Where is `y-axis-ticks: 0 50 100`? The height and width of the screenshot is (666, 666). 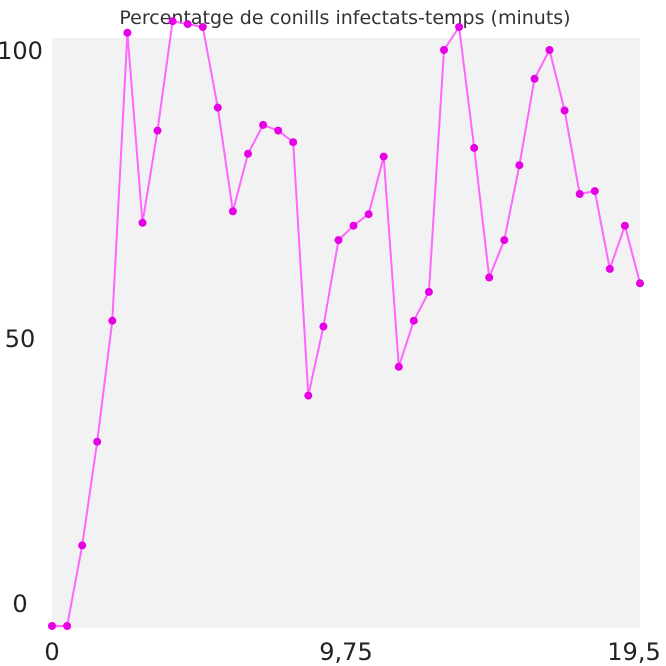
y-axis-ticks: 0 50 100 is located at coordinates (21, 327).